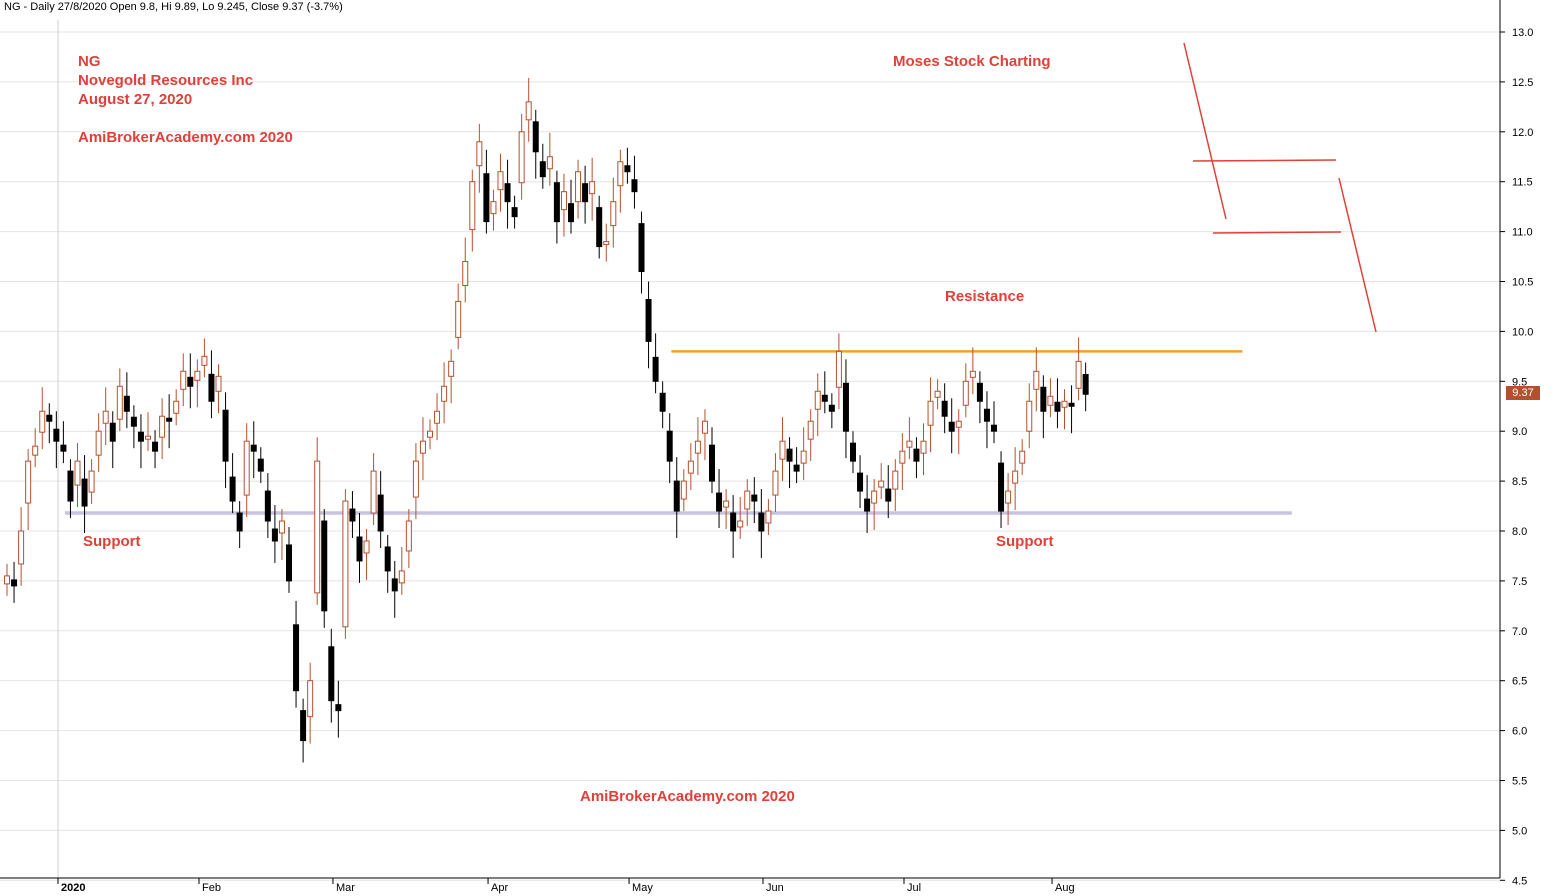  I want to click on y-tick-label: 10.0, so click(1522, 332).